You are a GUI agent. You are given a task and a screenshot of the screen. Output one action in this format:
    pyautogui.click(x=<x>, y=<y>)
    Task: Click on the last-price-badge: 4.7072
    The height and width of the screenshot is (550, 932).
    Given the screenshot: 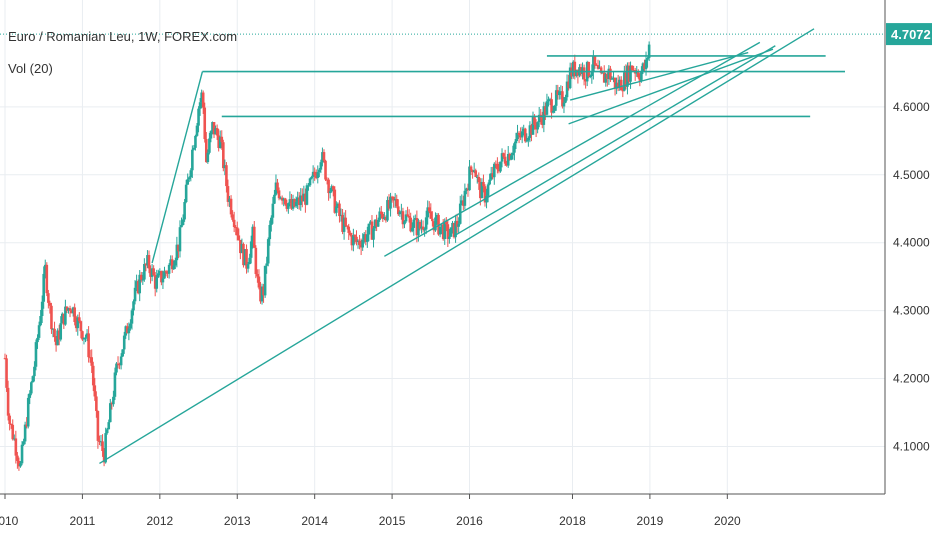 What is the action you would take?
    pyautogui.click(x=909, y=34)
    